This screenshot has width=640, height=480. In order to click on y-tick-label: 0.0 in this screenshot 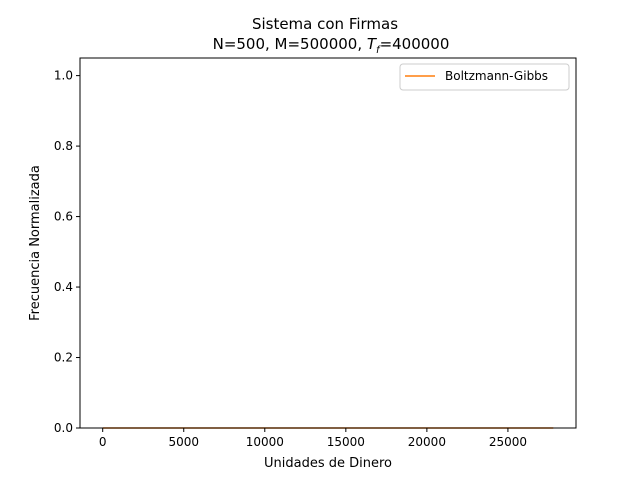, I will do `click(63, 428)`.